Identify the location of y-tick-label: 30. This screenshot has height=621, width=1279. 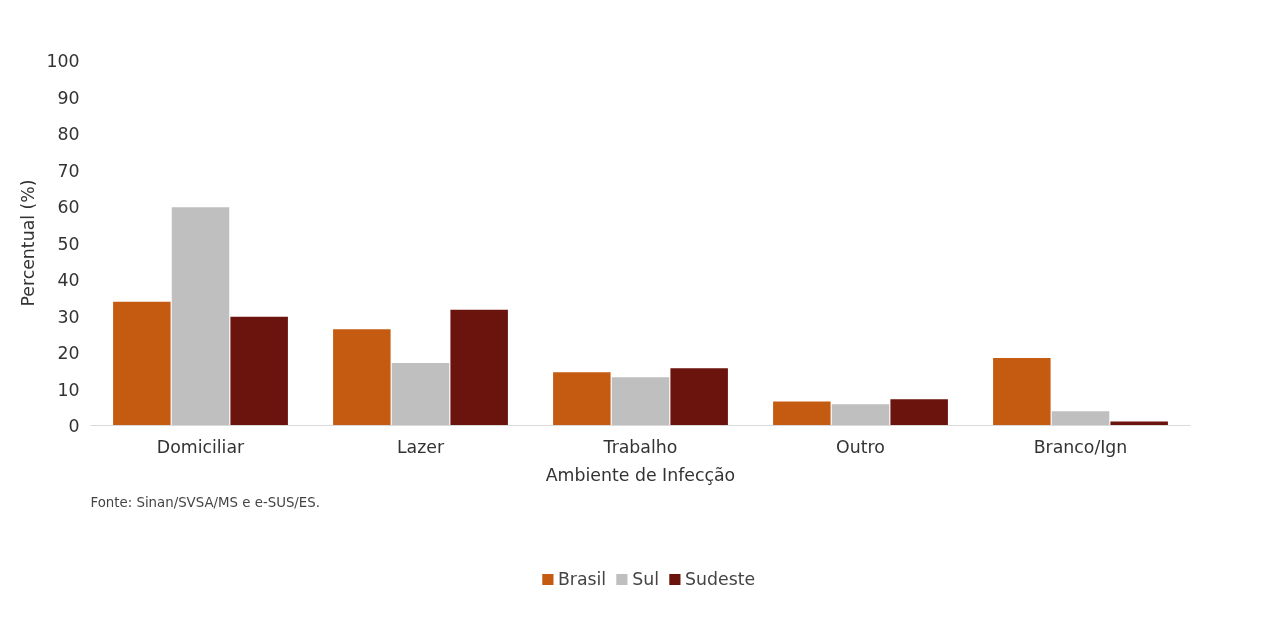
(68, 316).